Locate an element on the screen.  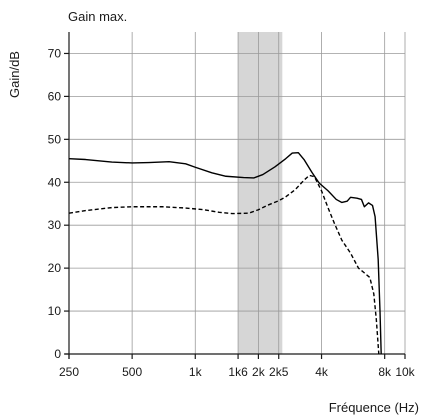
y-tick-label: 70 is located at coordinates (55, 53).